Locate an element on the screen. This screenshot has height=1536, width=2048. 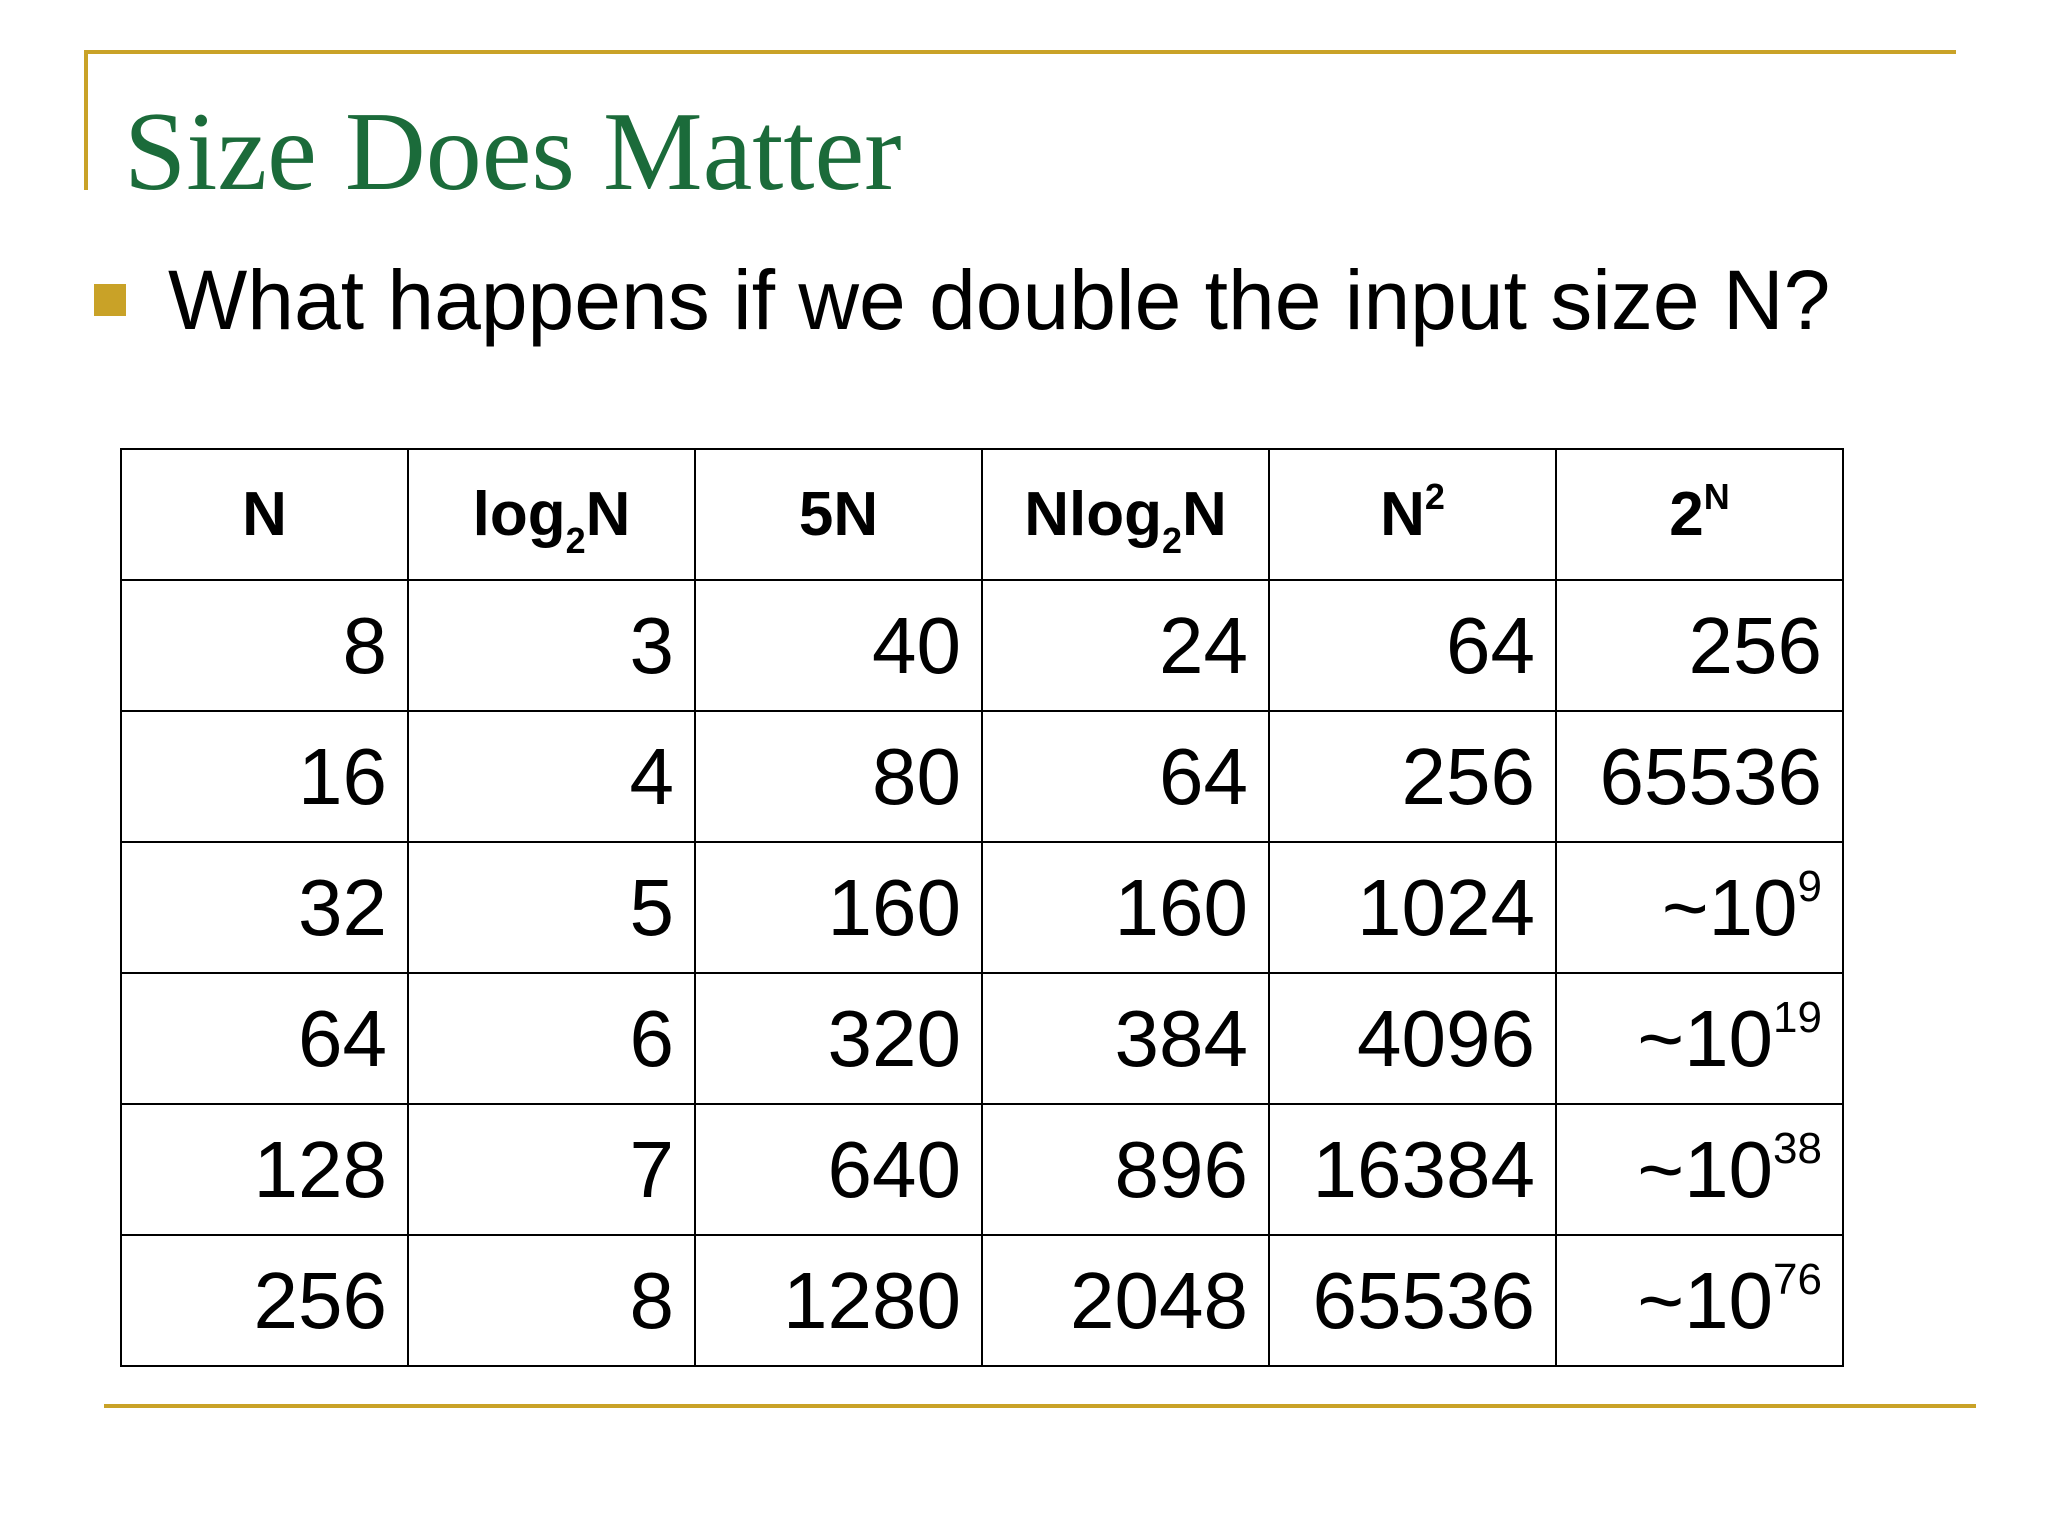
table-cell: 320 is located at coordinates (838, 1038).